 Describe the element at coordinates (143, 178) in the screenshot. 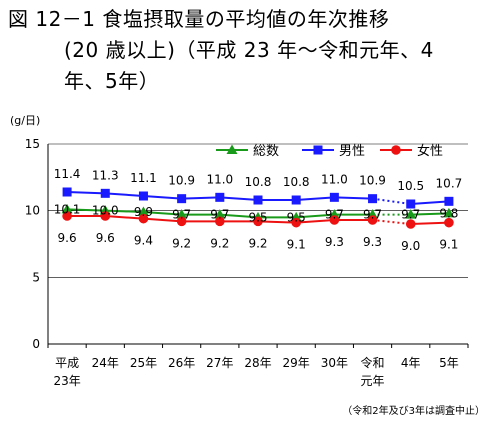

I see `data-label-male: 11.1` at that location.